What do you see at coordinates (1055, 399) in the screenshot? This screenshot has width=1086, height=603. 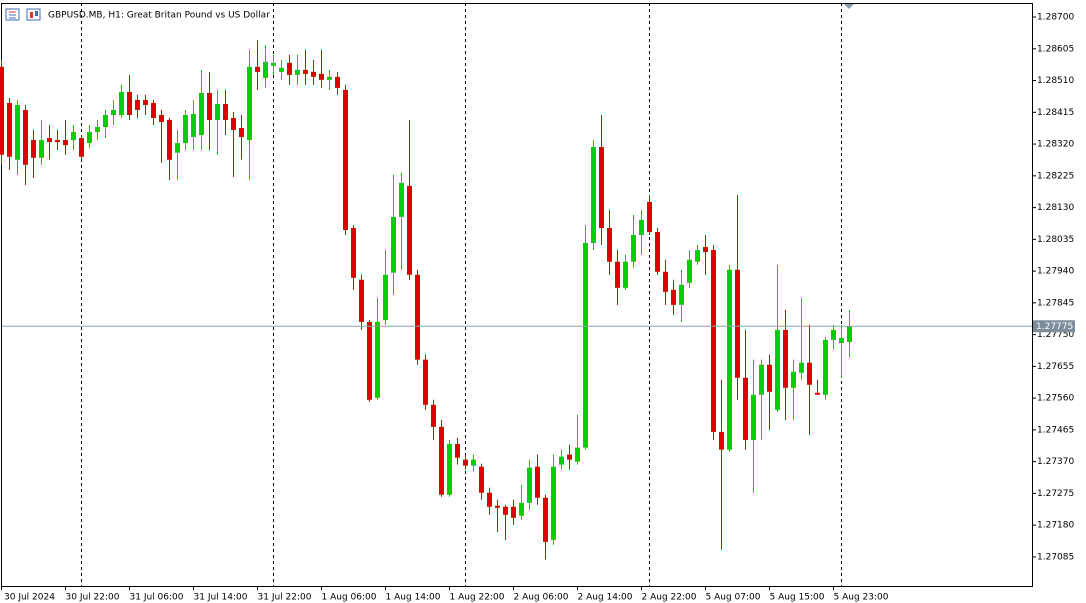 I see `y-tick-label: 1.27560` at bounding box center [1055, 399].